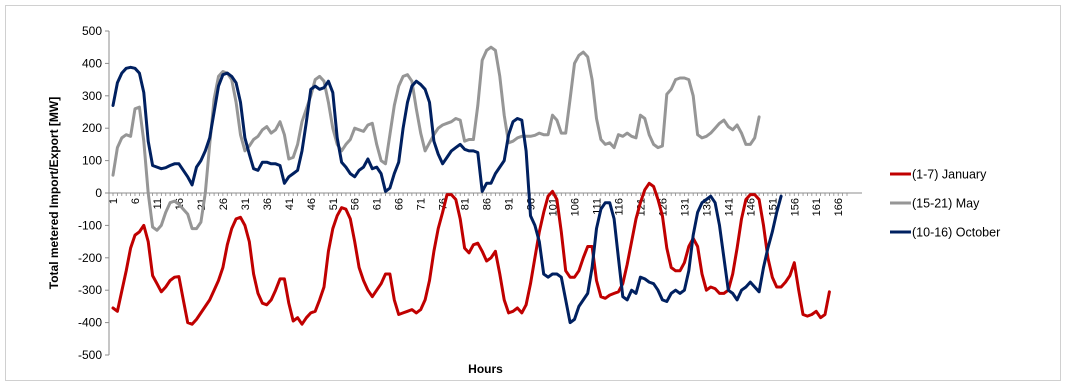 Image resolution: width=1068 pixels, height=388 pixels. I want to click on y-tick-label: 500, so click(92, 31).